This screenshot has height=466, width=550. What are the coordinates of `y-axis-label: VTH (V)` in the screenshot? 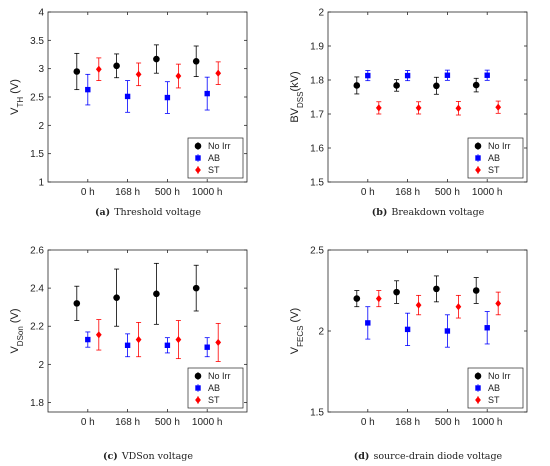 It's located at (17, 97).